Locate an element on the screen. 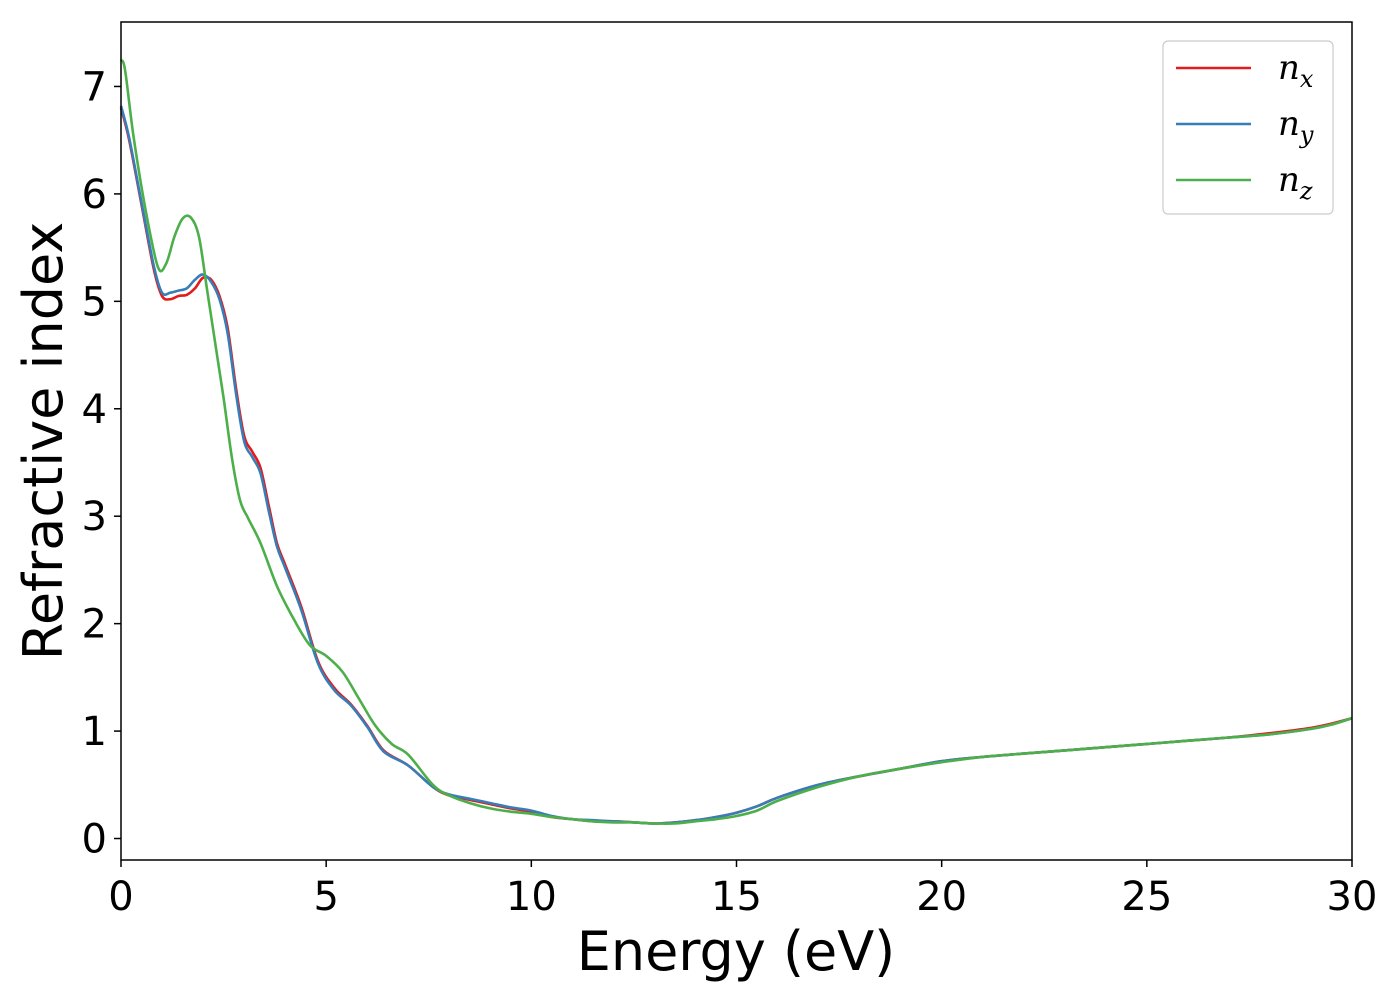 This screenshot has width=1400, height=1000. y-tick-label: 3 is located at coordinates (94, 517).